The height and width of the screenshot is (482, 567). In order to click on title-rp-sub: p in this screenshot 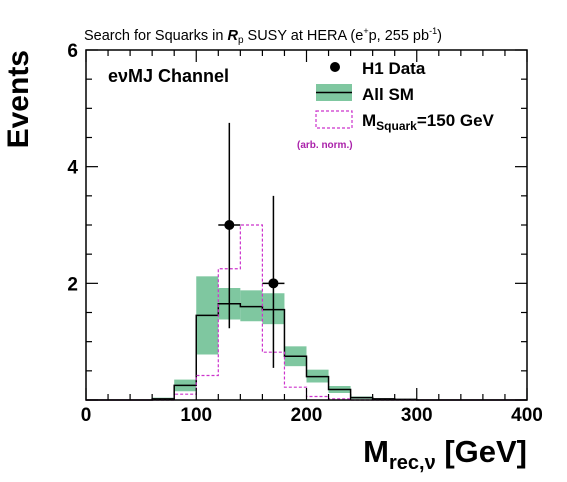, I will do `click(241, 40)`.